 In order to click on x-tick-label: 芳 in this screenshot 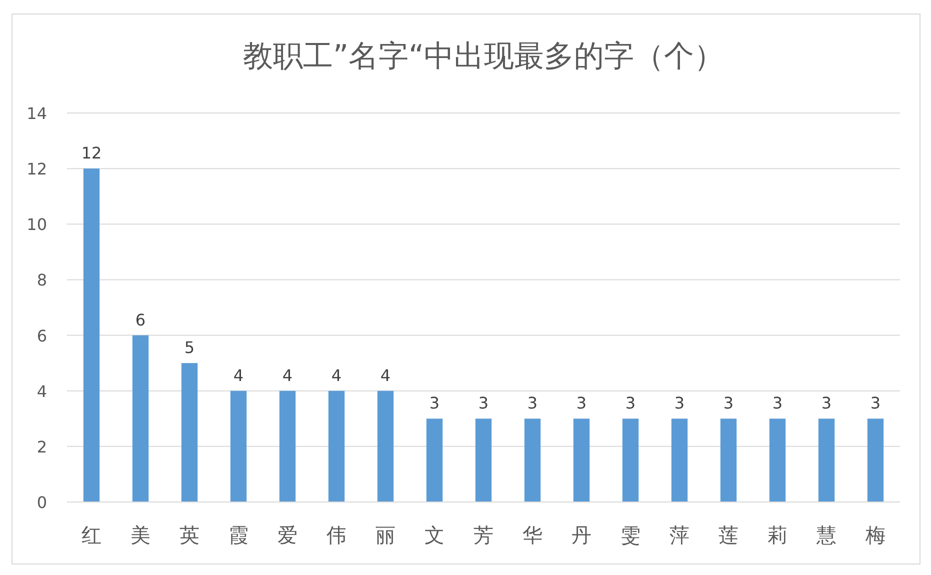, I will do `click(484, 535)`.